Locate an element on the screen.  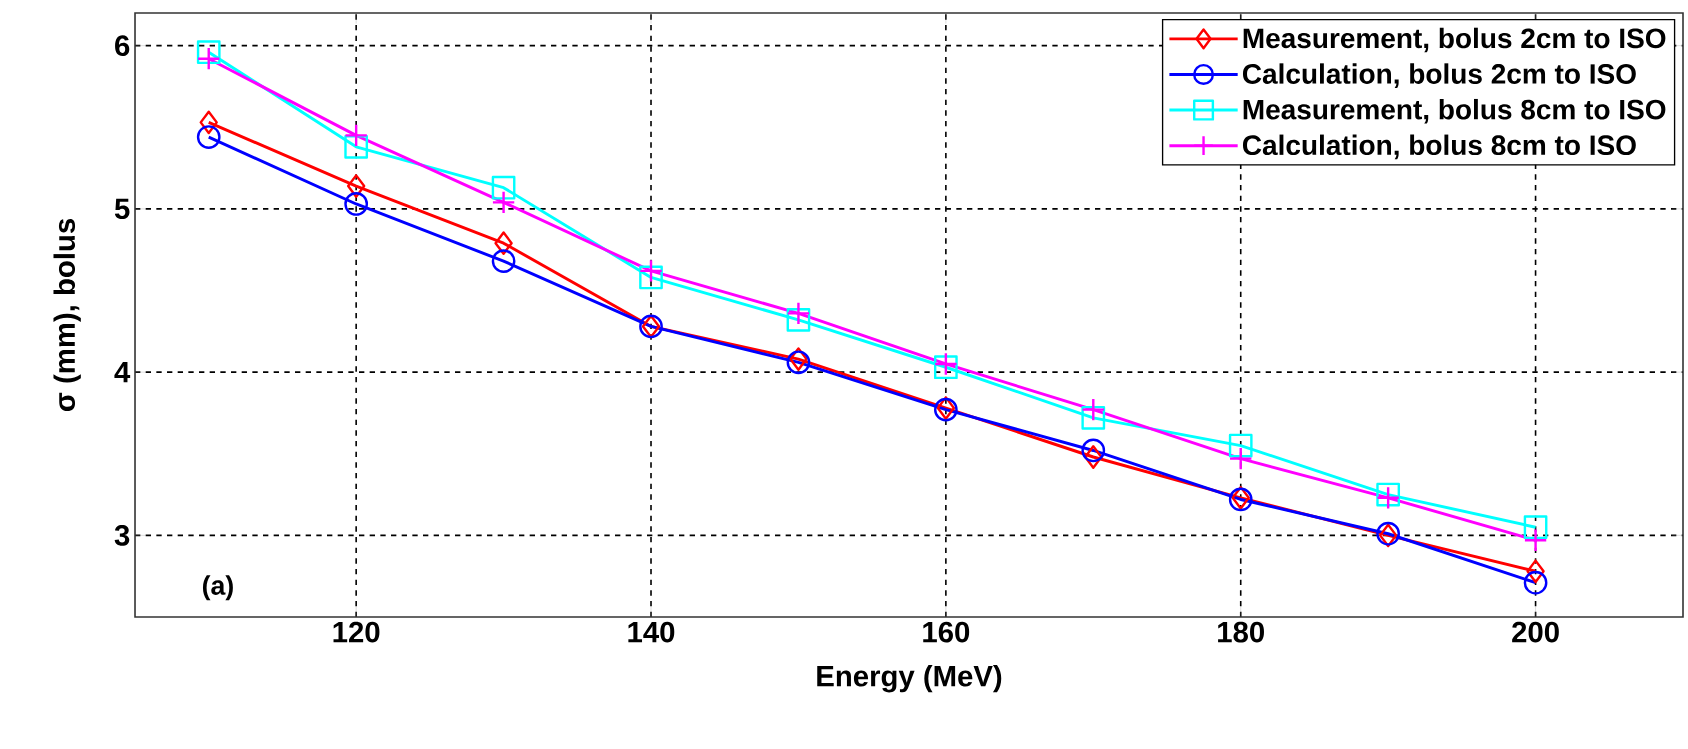
y-tick-label: 3 is located at coordinates (122, 535).